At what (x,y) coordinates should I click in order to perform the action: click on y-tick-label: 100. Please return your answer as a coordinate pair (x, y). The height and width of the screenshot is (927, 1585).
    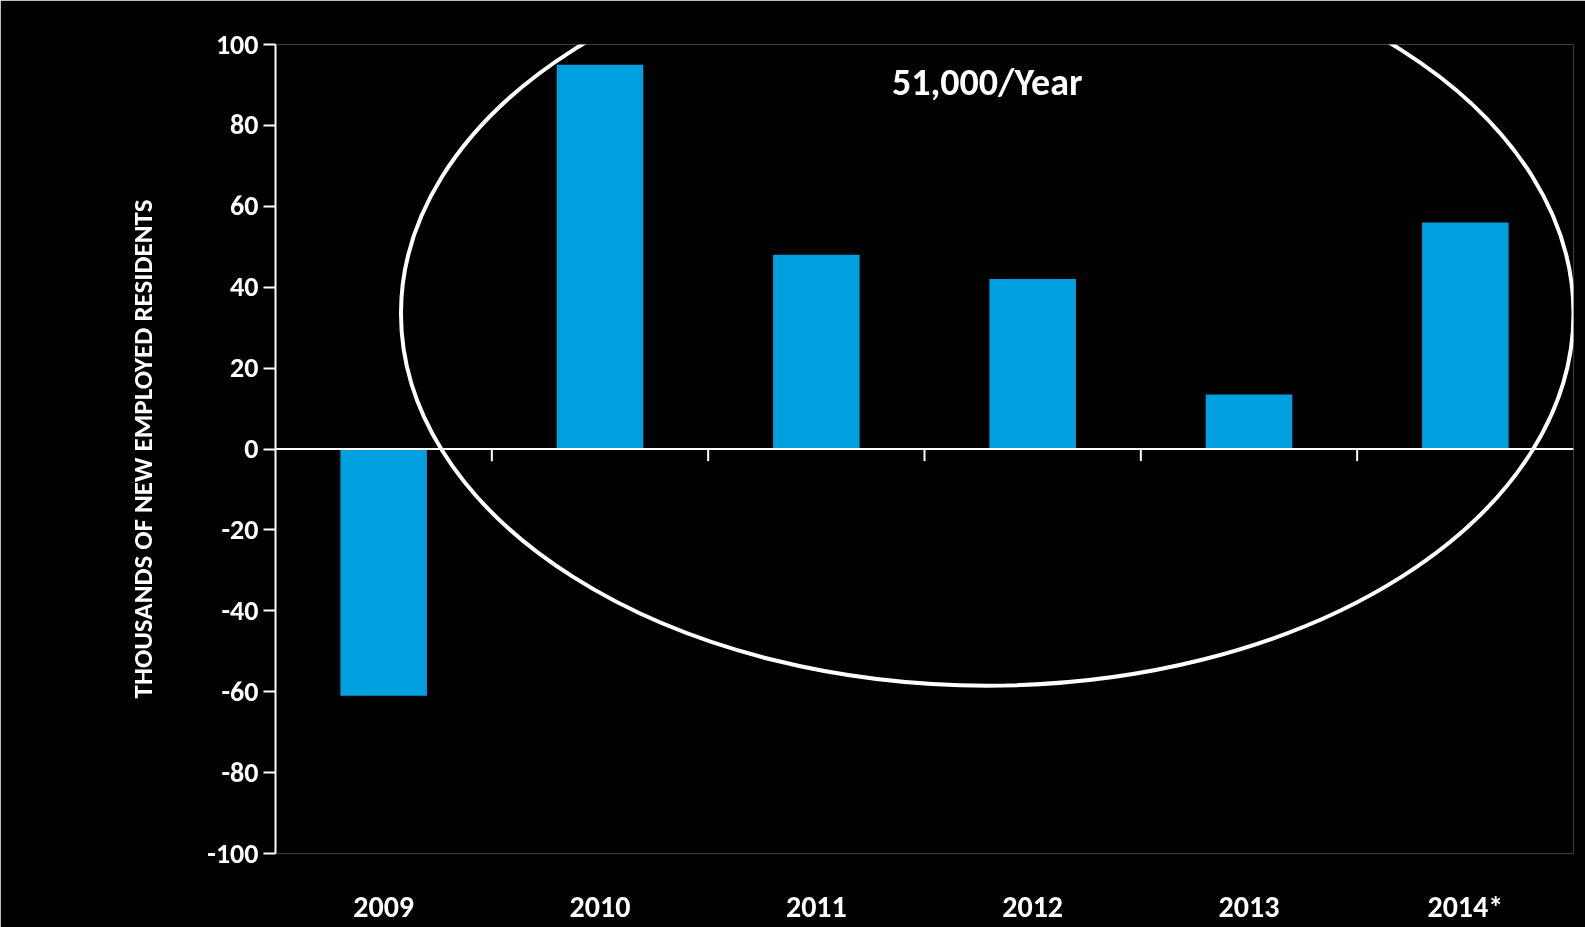
    Looking at the image, I should click on (237, 44).